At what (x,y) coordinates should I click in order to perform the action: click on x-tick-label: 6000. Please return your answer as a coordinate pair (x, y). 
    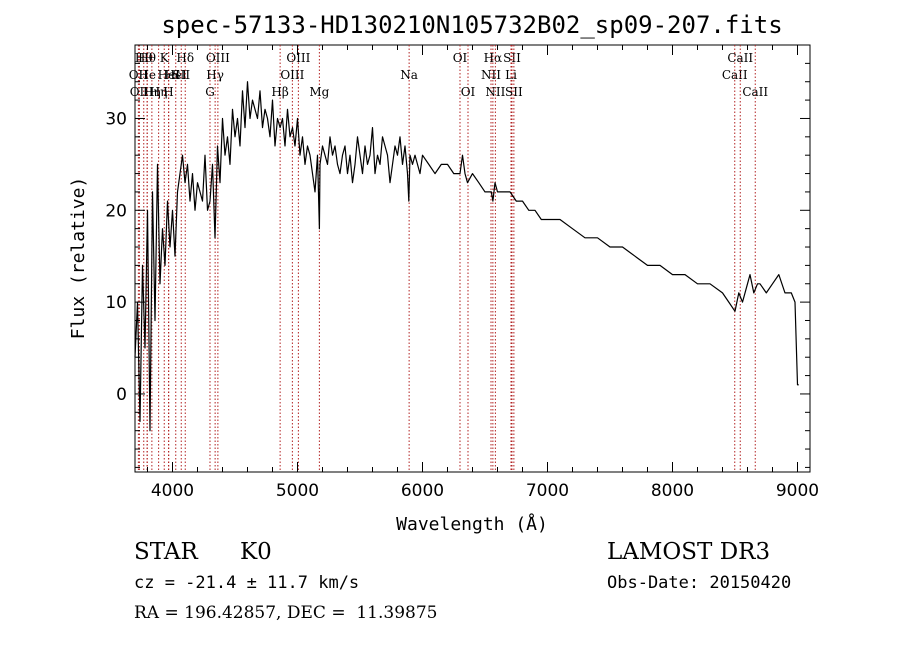
    Looking at the image, I should click on (422, 491).